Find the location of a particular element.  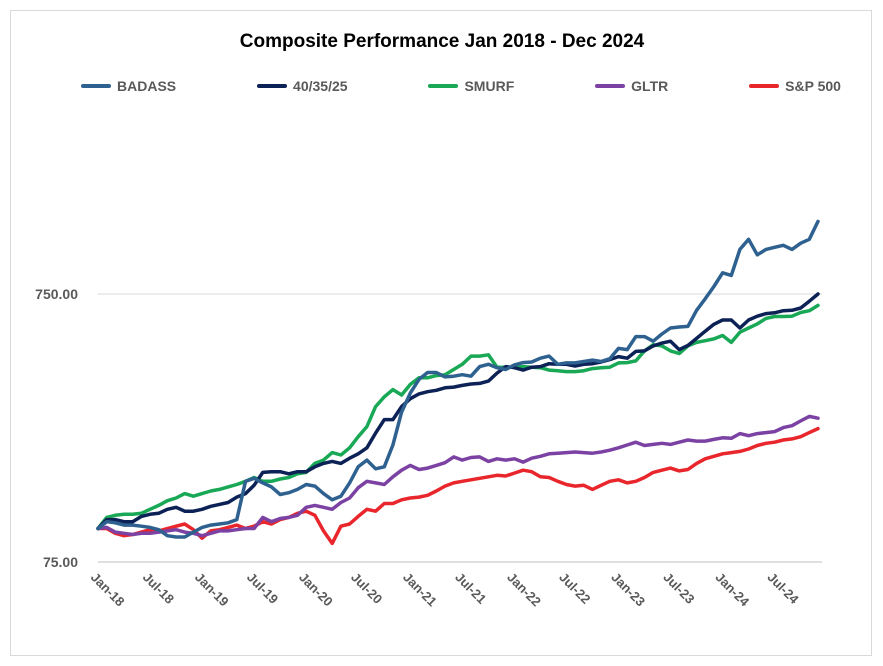

legend-label-smurf: SMURF is located at coordinates (489, 86).